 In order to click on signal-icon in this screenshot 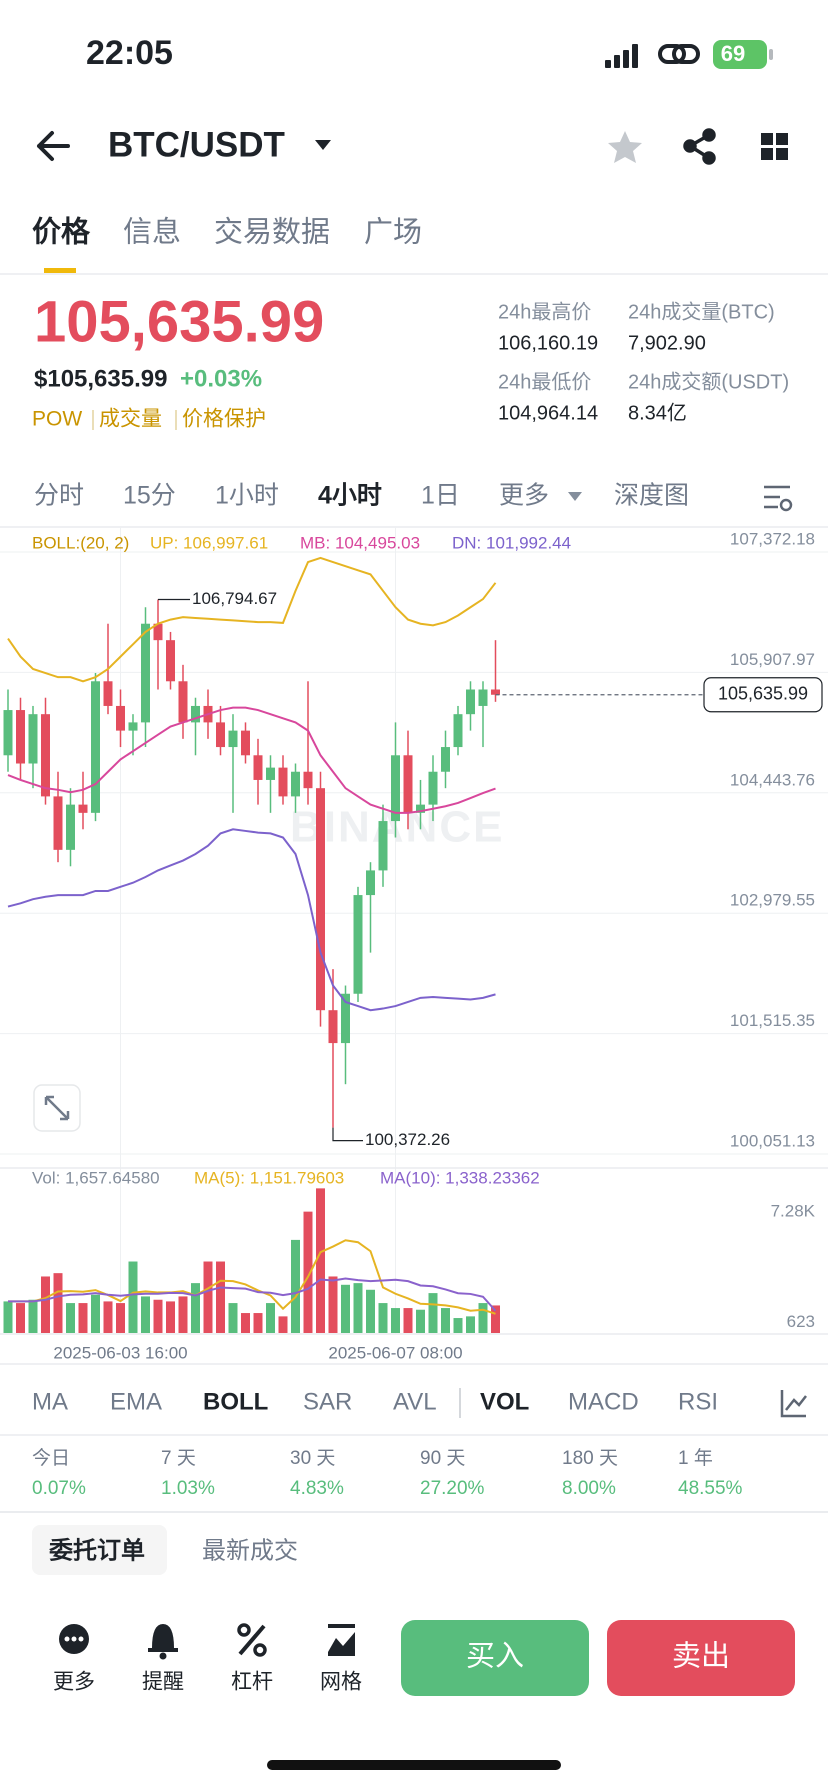, I will do `click(621, 56)`.